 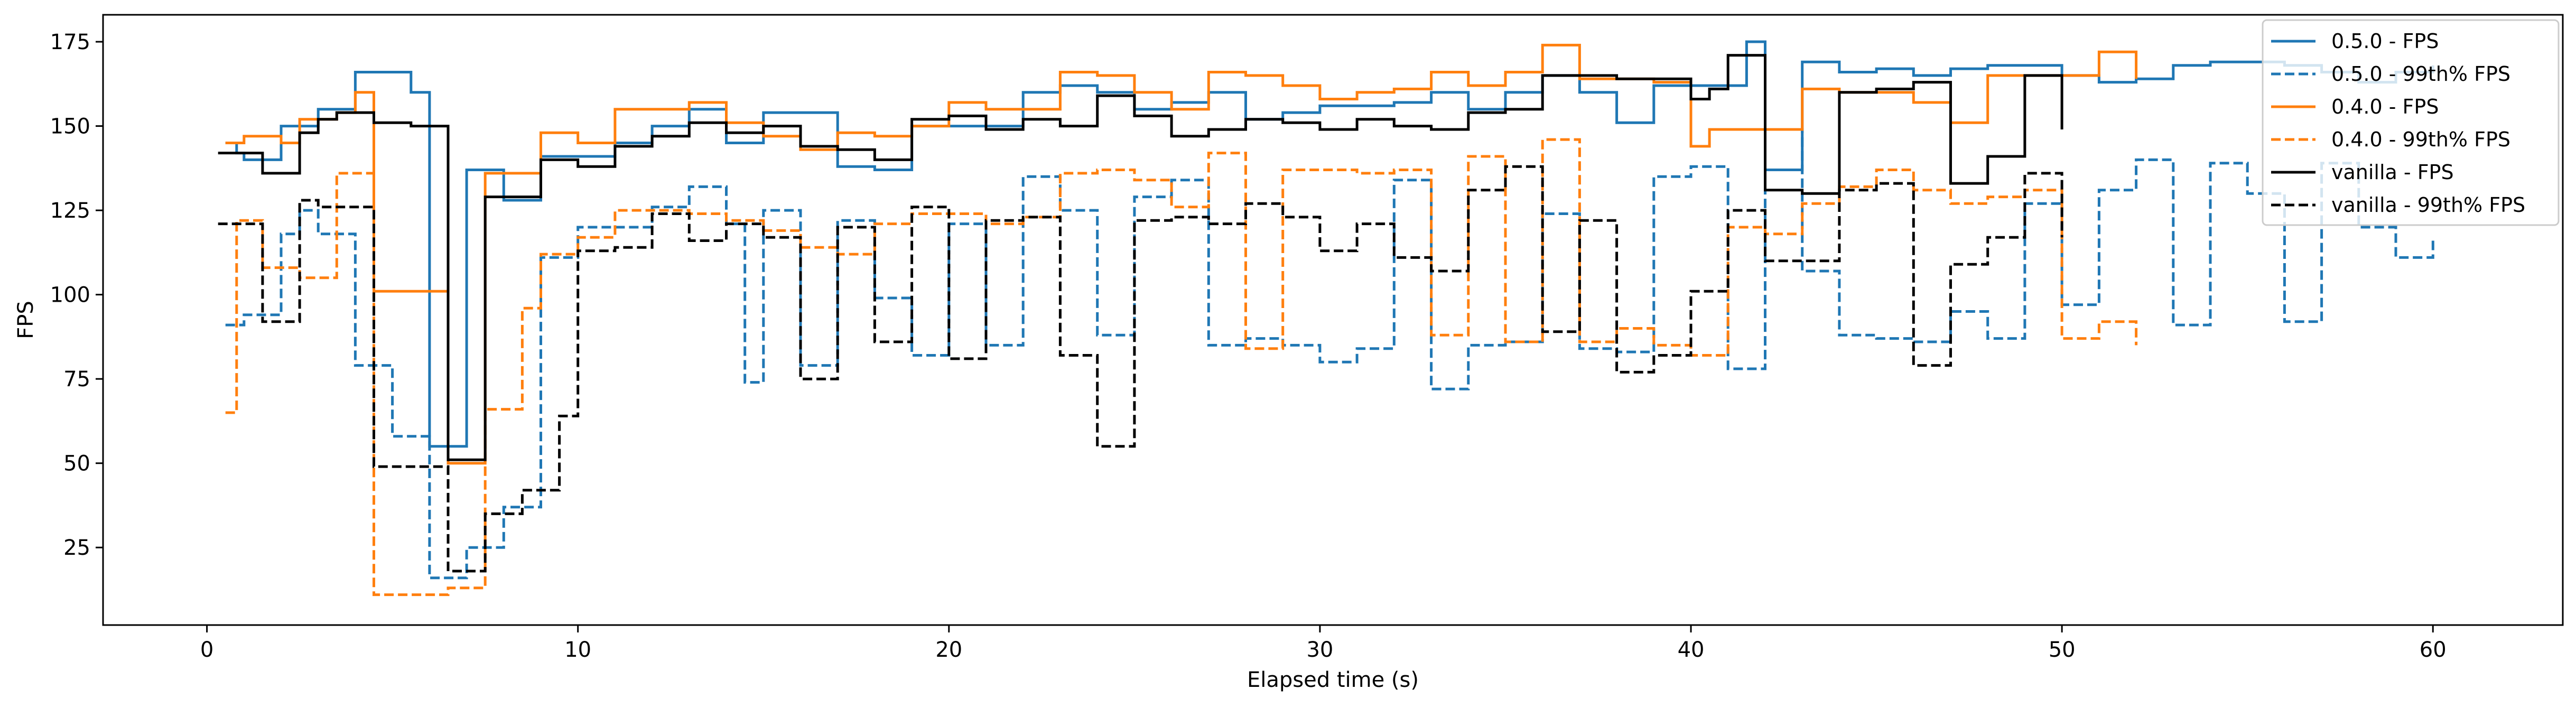 What do you see at coordinates (2392, 172) in the screenshot?
I see `legend-label: vanilla - FPS` at bounding box center [2392, 172].